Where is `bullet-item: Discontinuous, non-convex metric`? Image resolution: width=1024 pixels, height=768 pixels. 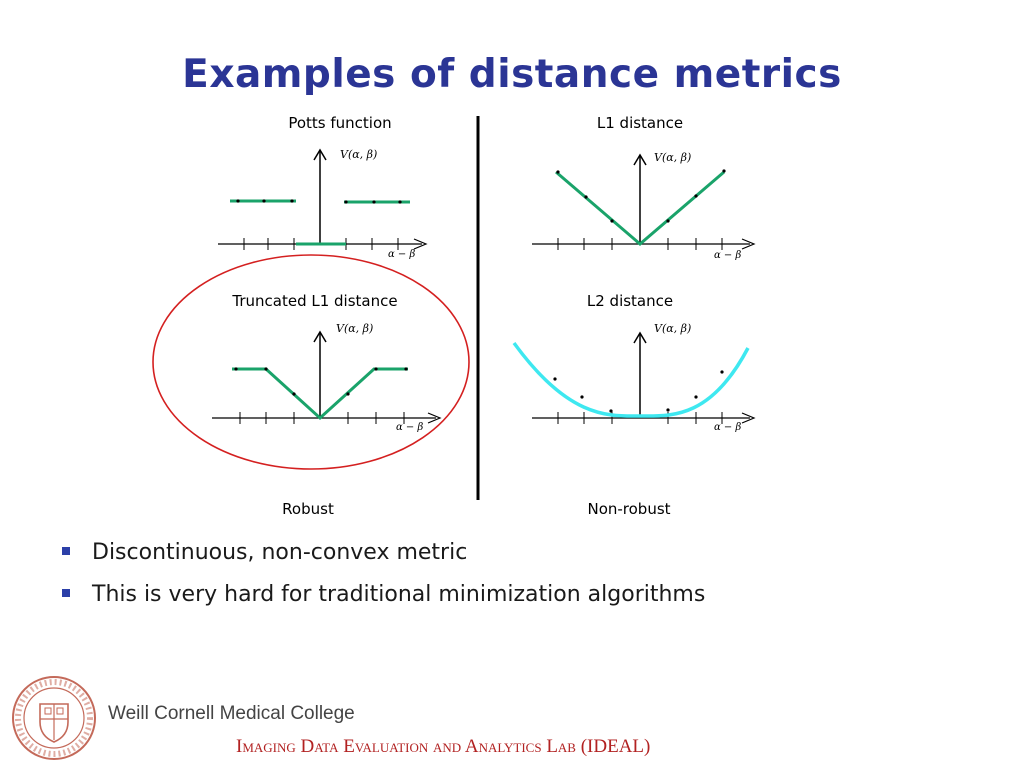 bullet-item: Discontinuous, non-convex metric is located at coordinates (383, 559).